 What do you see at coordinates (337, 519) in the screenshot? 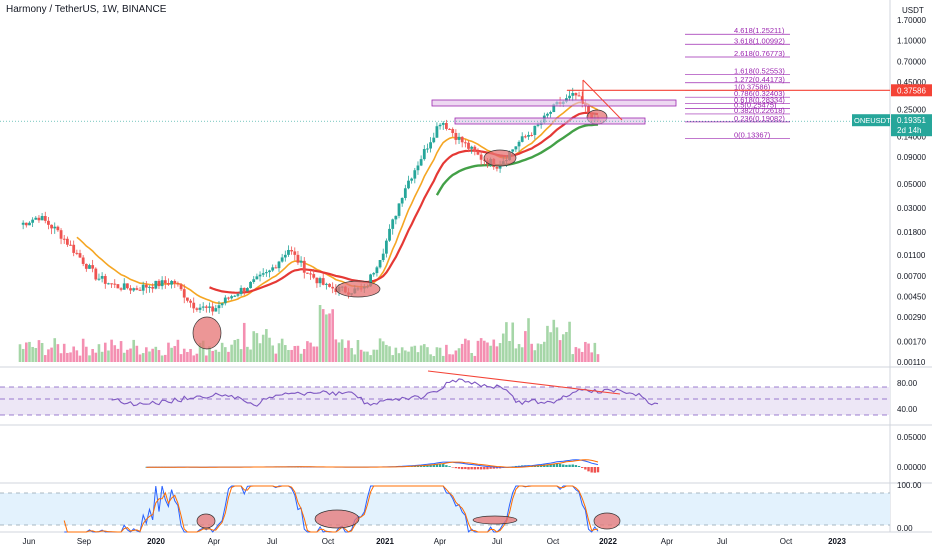
I see `stoch-highlight-ellipse` at bounding box center [337, 519].